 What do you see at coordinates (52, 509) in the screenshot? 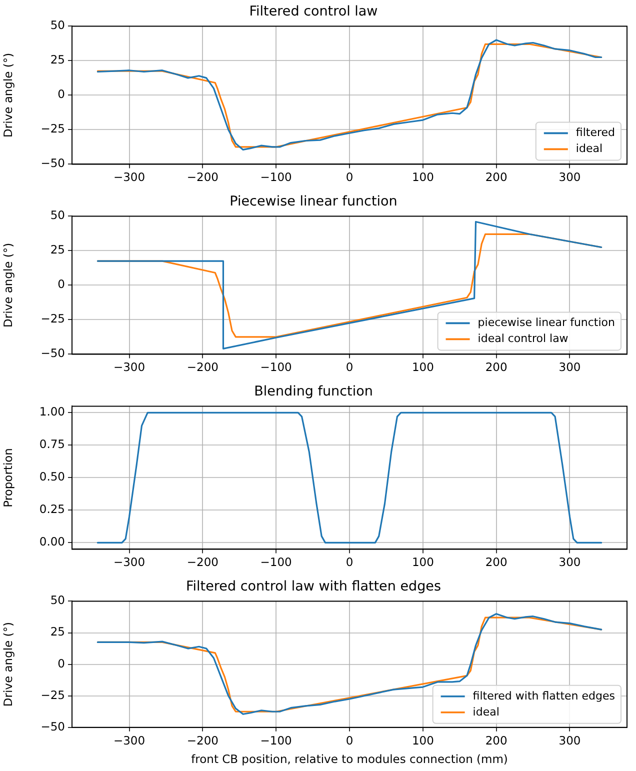
I see `y-tick-label: 0.25` at bounding box center [52, 509].